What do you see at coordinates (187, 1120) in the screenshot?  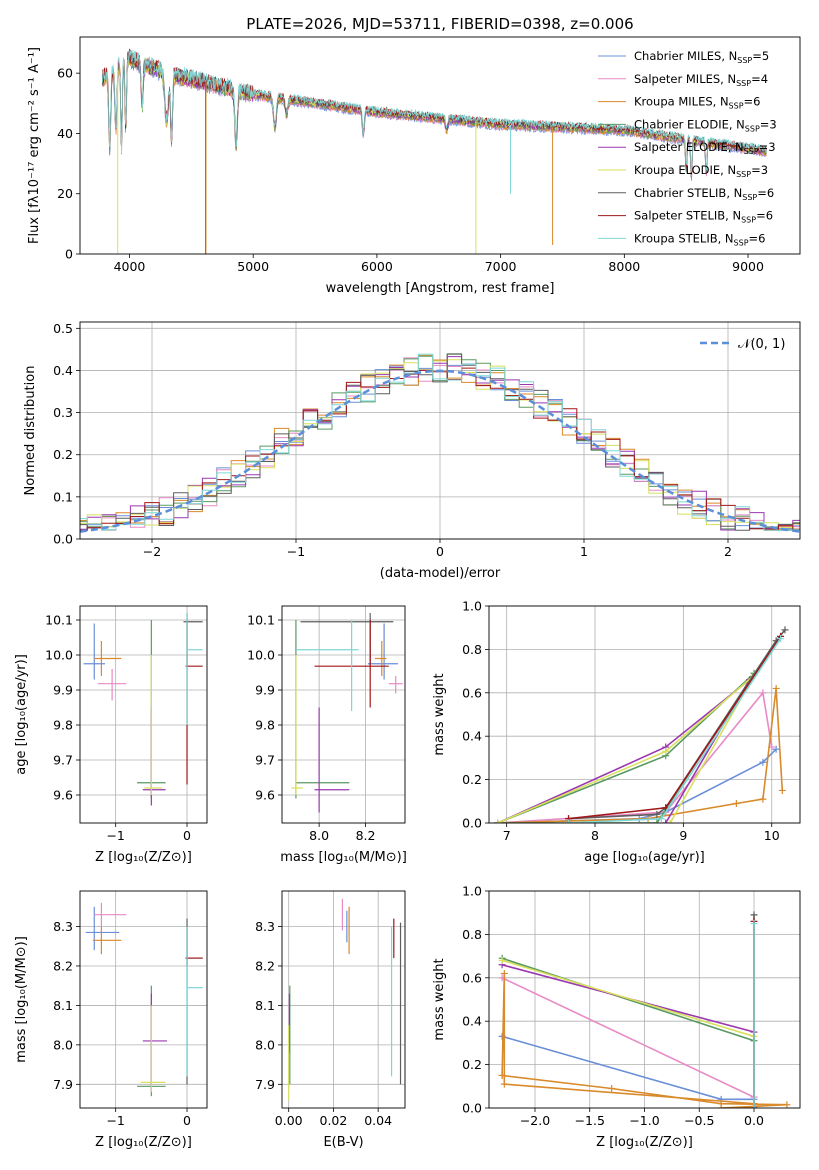 I see `x-tick-label: 0` at bounding box center [187, 1120].